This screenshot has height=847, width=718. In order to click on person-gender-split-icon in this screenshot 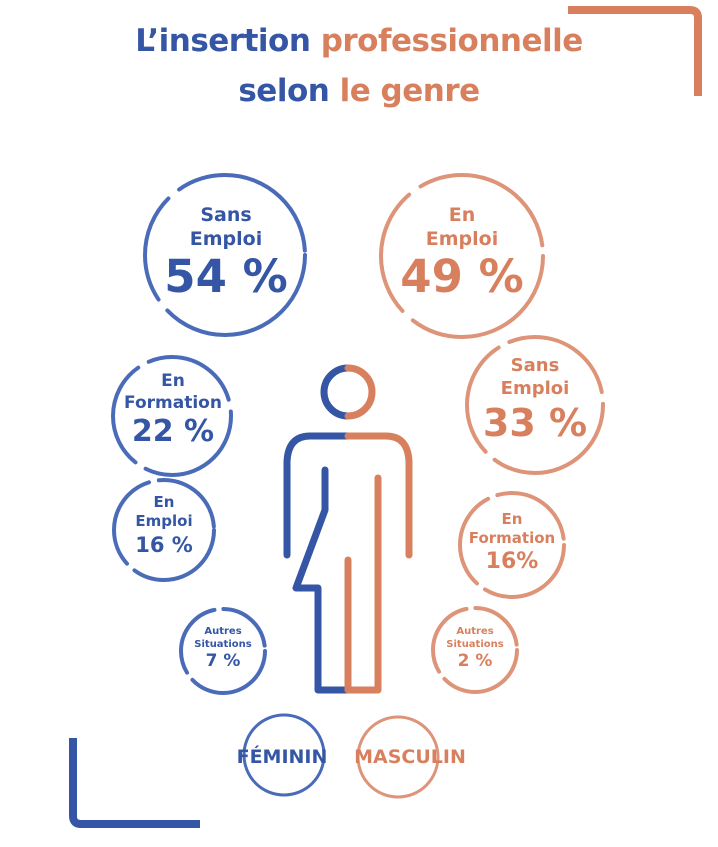, I will do `click(348, 529)`.